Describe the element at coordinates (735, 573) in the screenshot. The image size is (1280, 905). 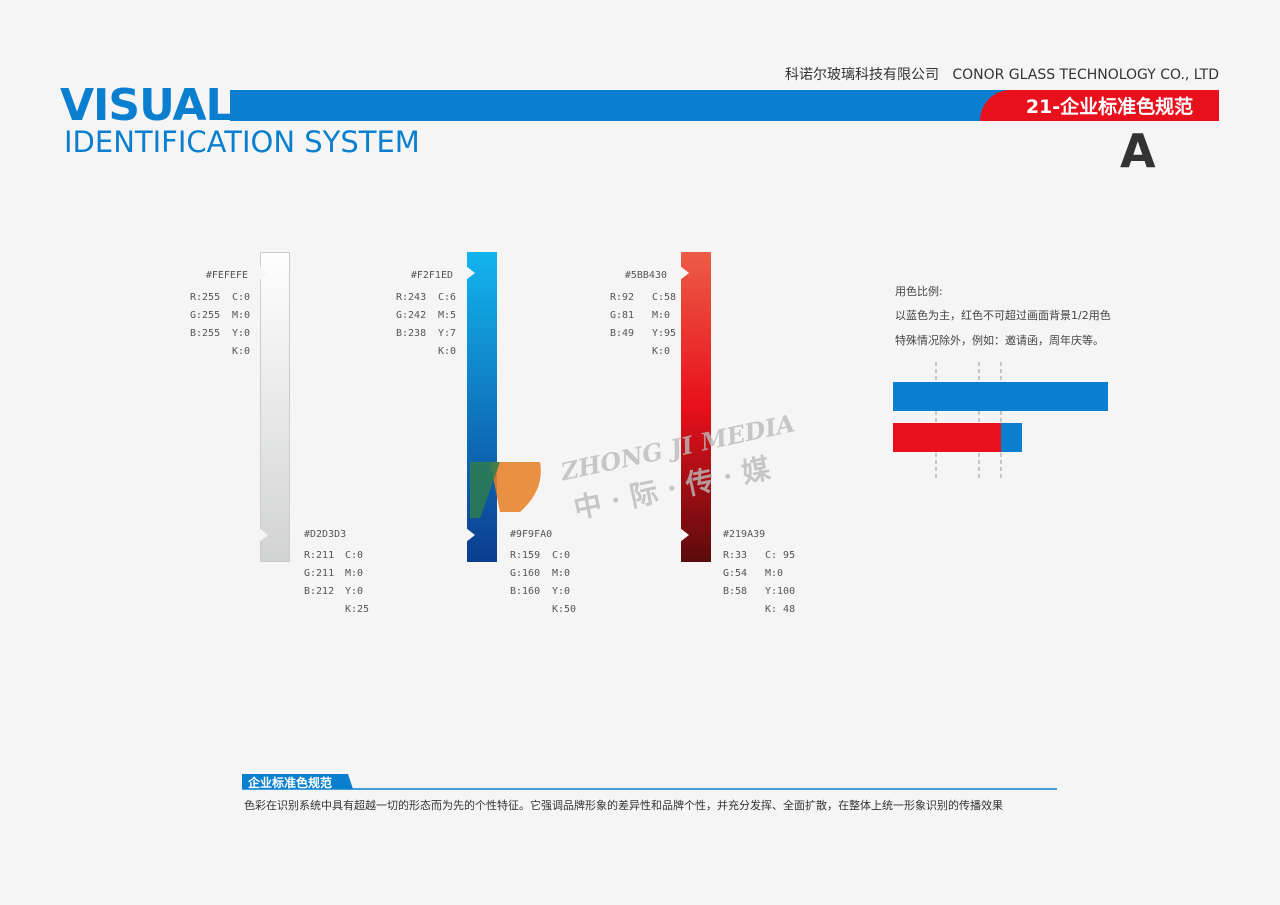
I see `rgb-value: G:54` at that location.